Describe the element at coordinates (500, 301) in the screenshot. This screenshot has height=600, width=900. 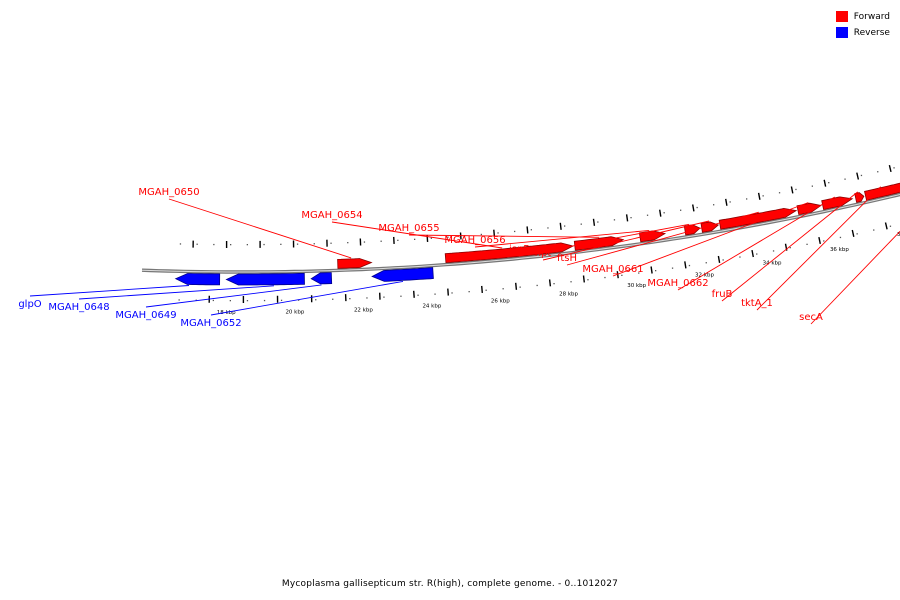
I see `ruler-label: 26 kbp` at that location.